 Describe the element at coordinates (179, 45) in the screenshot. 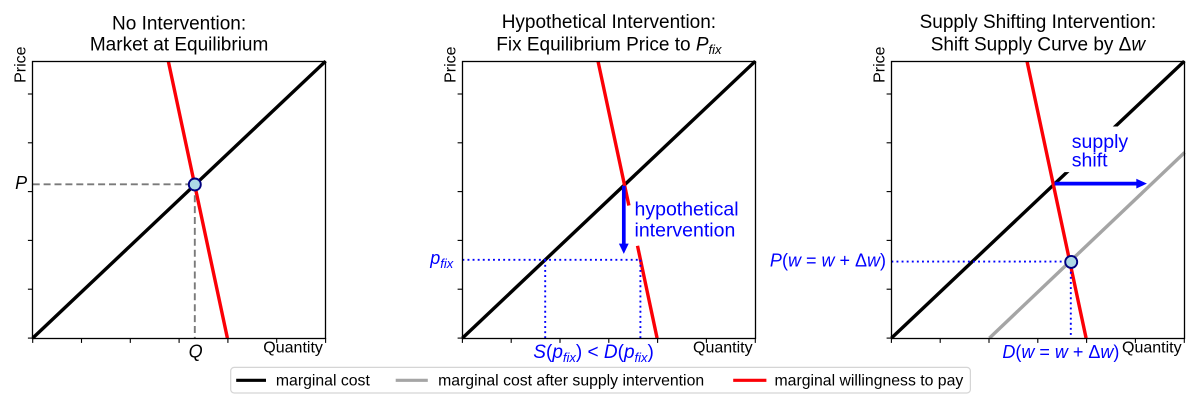

I see `svg-text: Market at Equilibrium` at that location.